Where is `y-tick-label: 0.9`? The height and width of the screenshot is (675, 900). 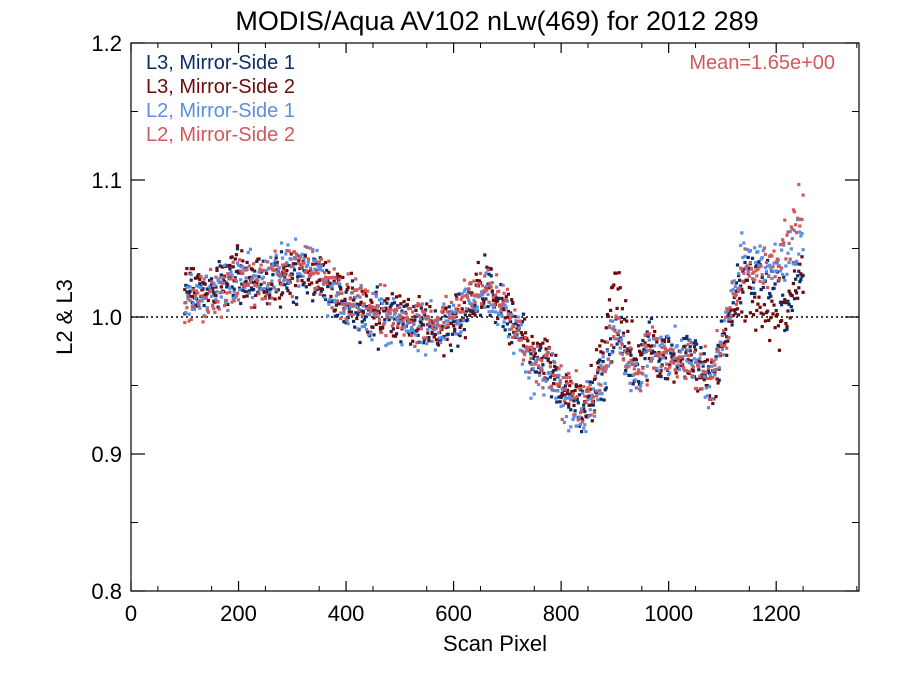
y-tick-label: 0.9 is located at coordinates (106, 454).